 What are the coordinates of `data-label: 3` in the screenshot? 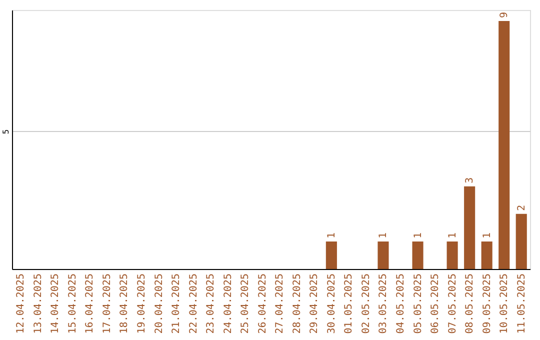 It's located at (470, 180).